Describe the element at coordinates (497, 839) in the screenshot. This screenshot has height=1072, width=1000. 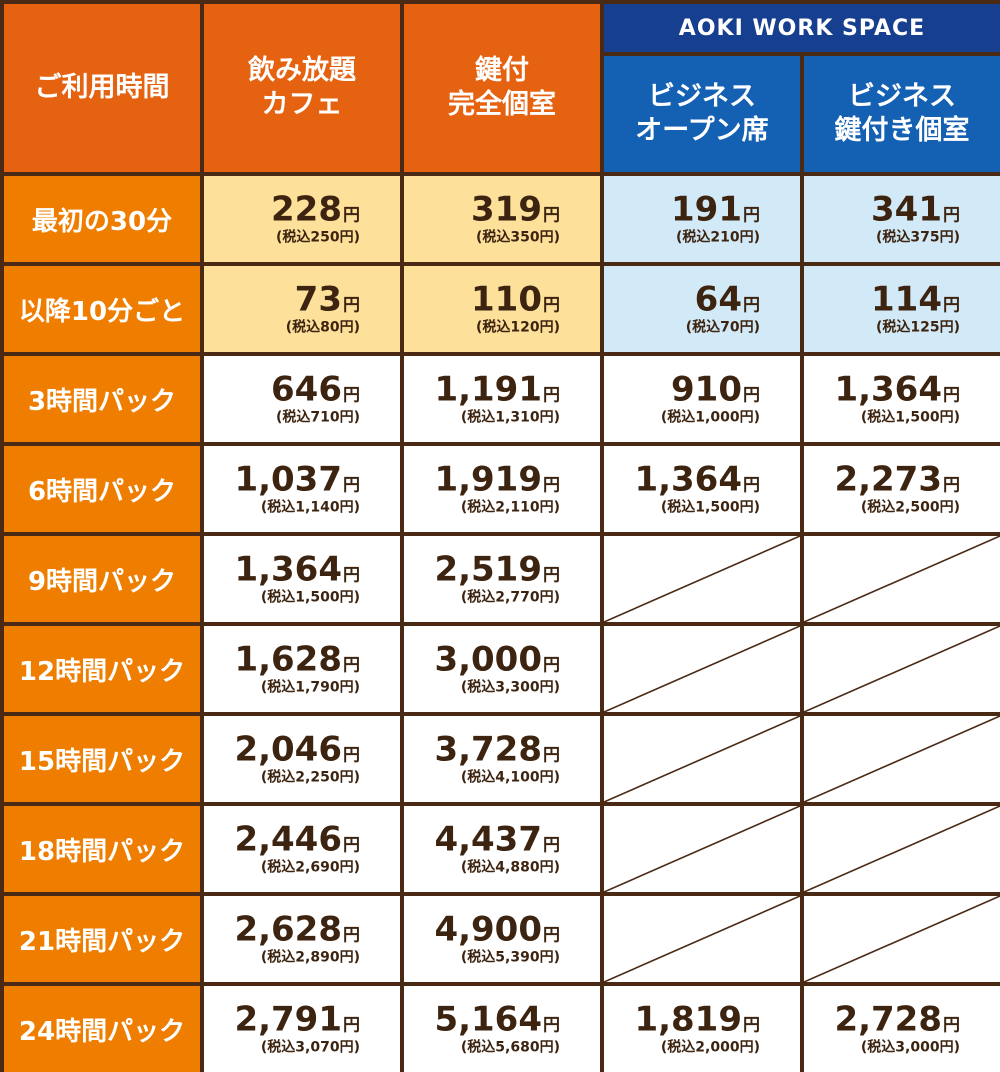
I see `price-main: 4,437円` at that location.